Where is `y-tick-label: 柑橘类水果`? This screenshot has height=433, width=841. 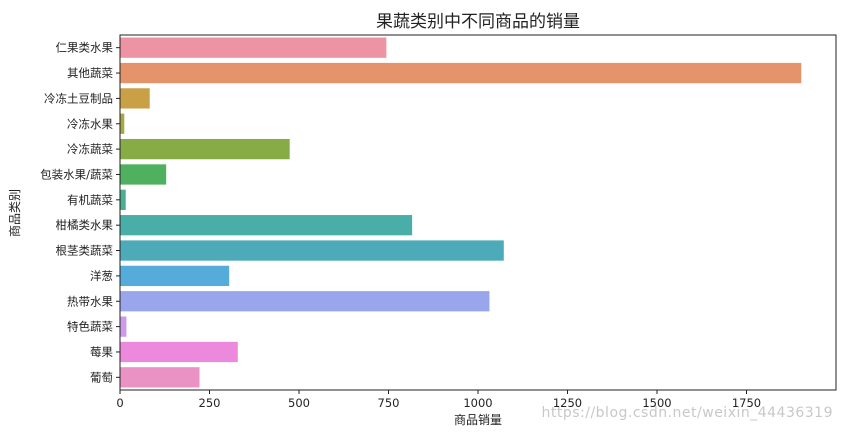 y-tick-label: 柑橘类水果 is located at coordinates (85, 225).